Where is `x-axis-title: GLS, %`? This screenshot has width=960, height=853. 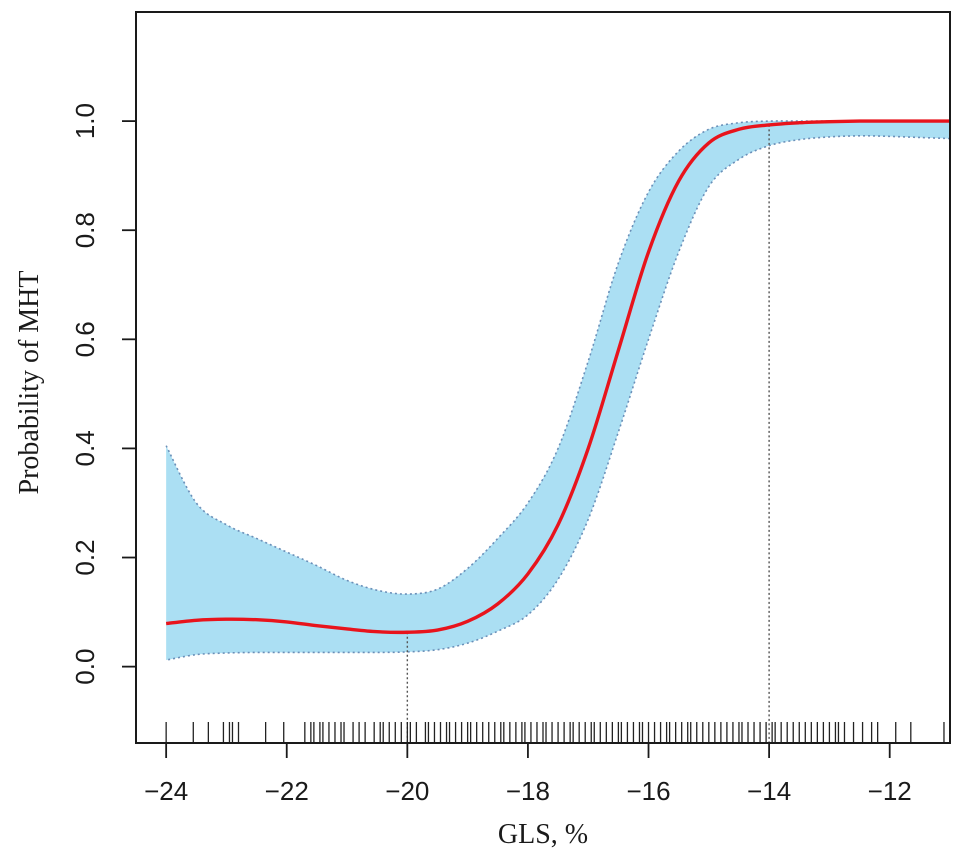 x-axis-title: GLS, % is located at coordinates (543, 834).